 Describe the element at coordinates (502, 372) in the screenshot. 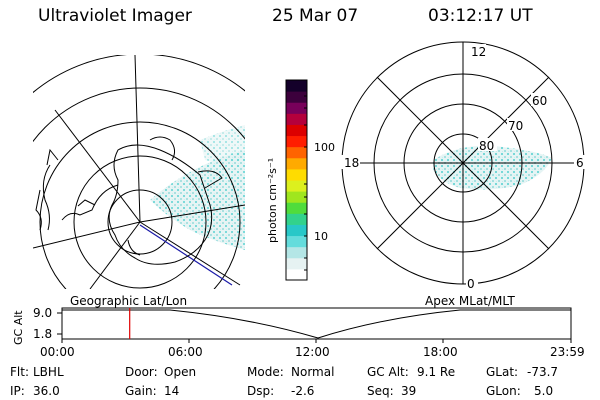

I see `glat-label: GLat:` at that location.